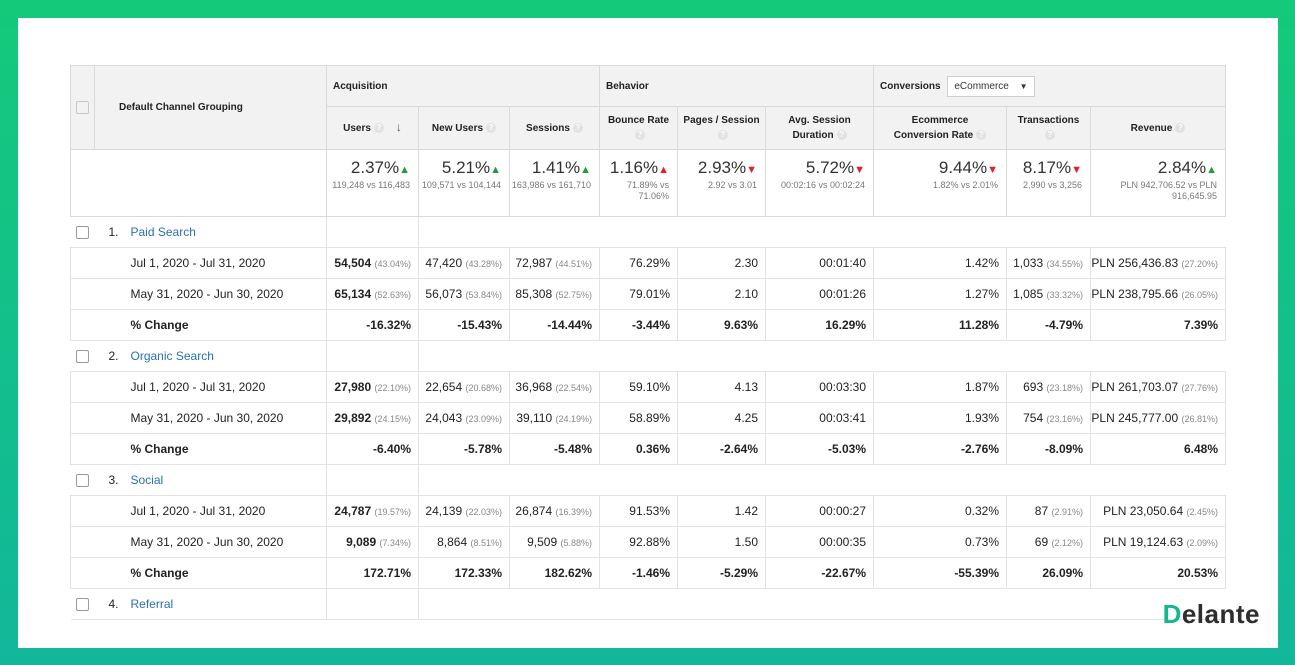 The height and width of the screenshot is (665, 1295). I want to click on metric-cell-new_users: 8,864 (8.51%), so click(464, 542).